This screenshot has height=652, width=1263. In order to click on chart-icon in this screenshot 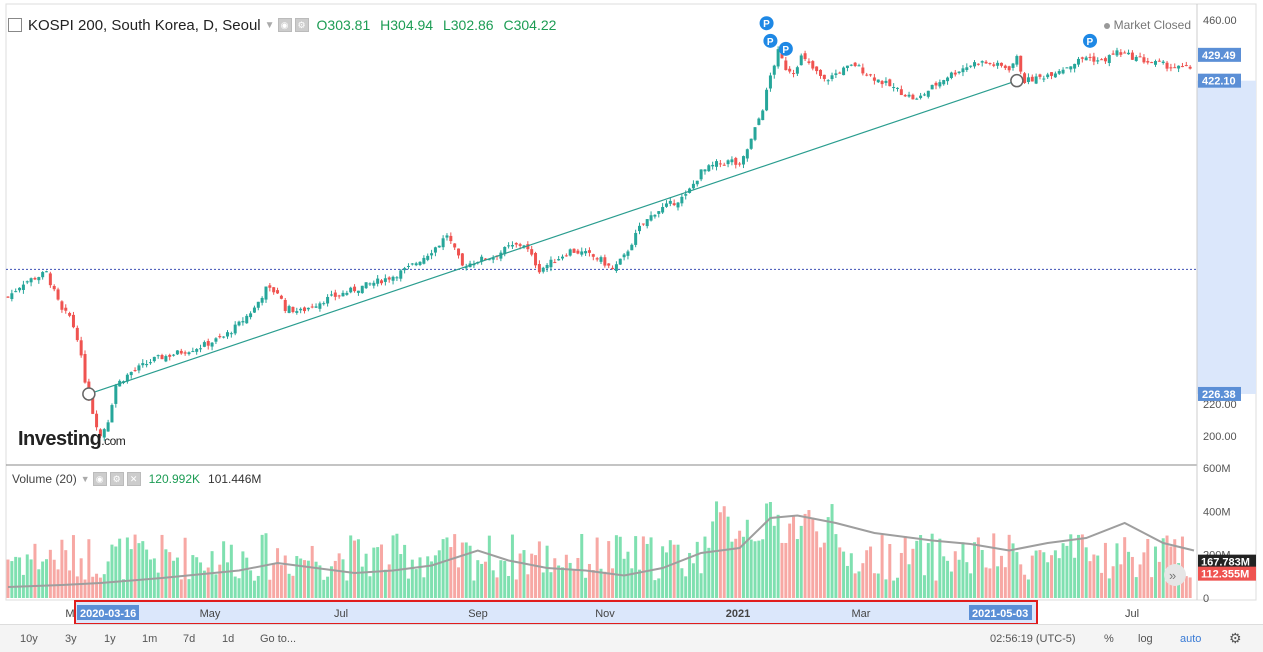, I will do `click(15, 25)`.